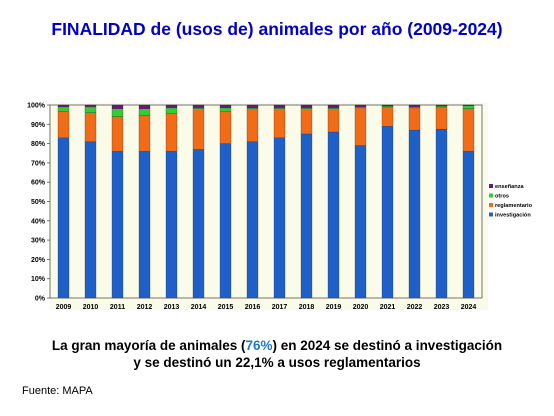 The width and height of the screenshot is (554, 416). I want to click on x-tick-label: 2016, so click(253, 307).